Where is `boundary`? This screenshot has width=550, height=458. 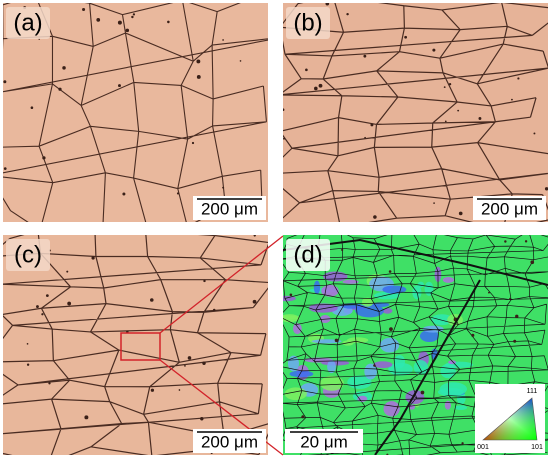
boundary is located at coordinates (427, 367).